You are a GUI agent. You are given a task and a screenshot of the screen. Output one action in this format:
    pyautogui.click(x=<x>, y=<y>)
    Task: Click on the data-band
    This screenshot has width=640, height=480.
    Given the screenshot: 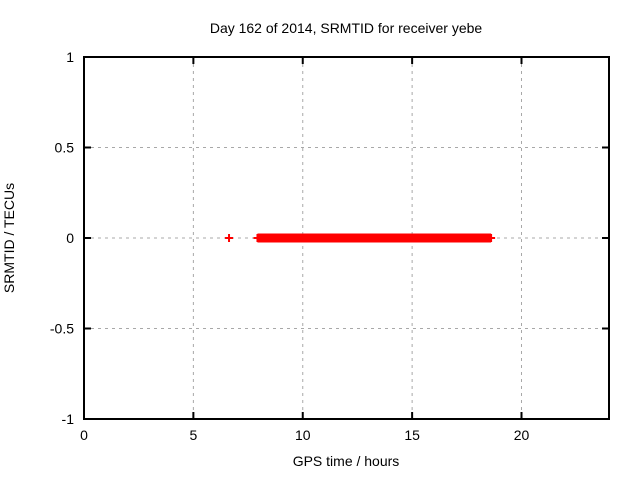 What is the action you would take?
    pyautogui.click(x=374, y=238)
    